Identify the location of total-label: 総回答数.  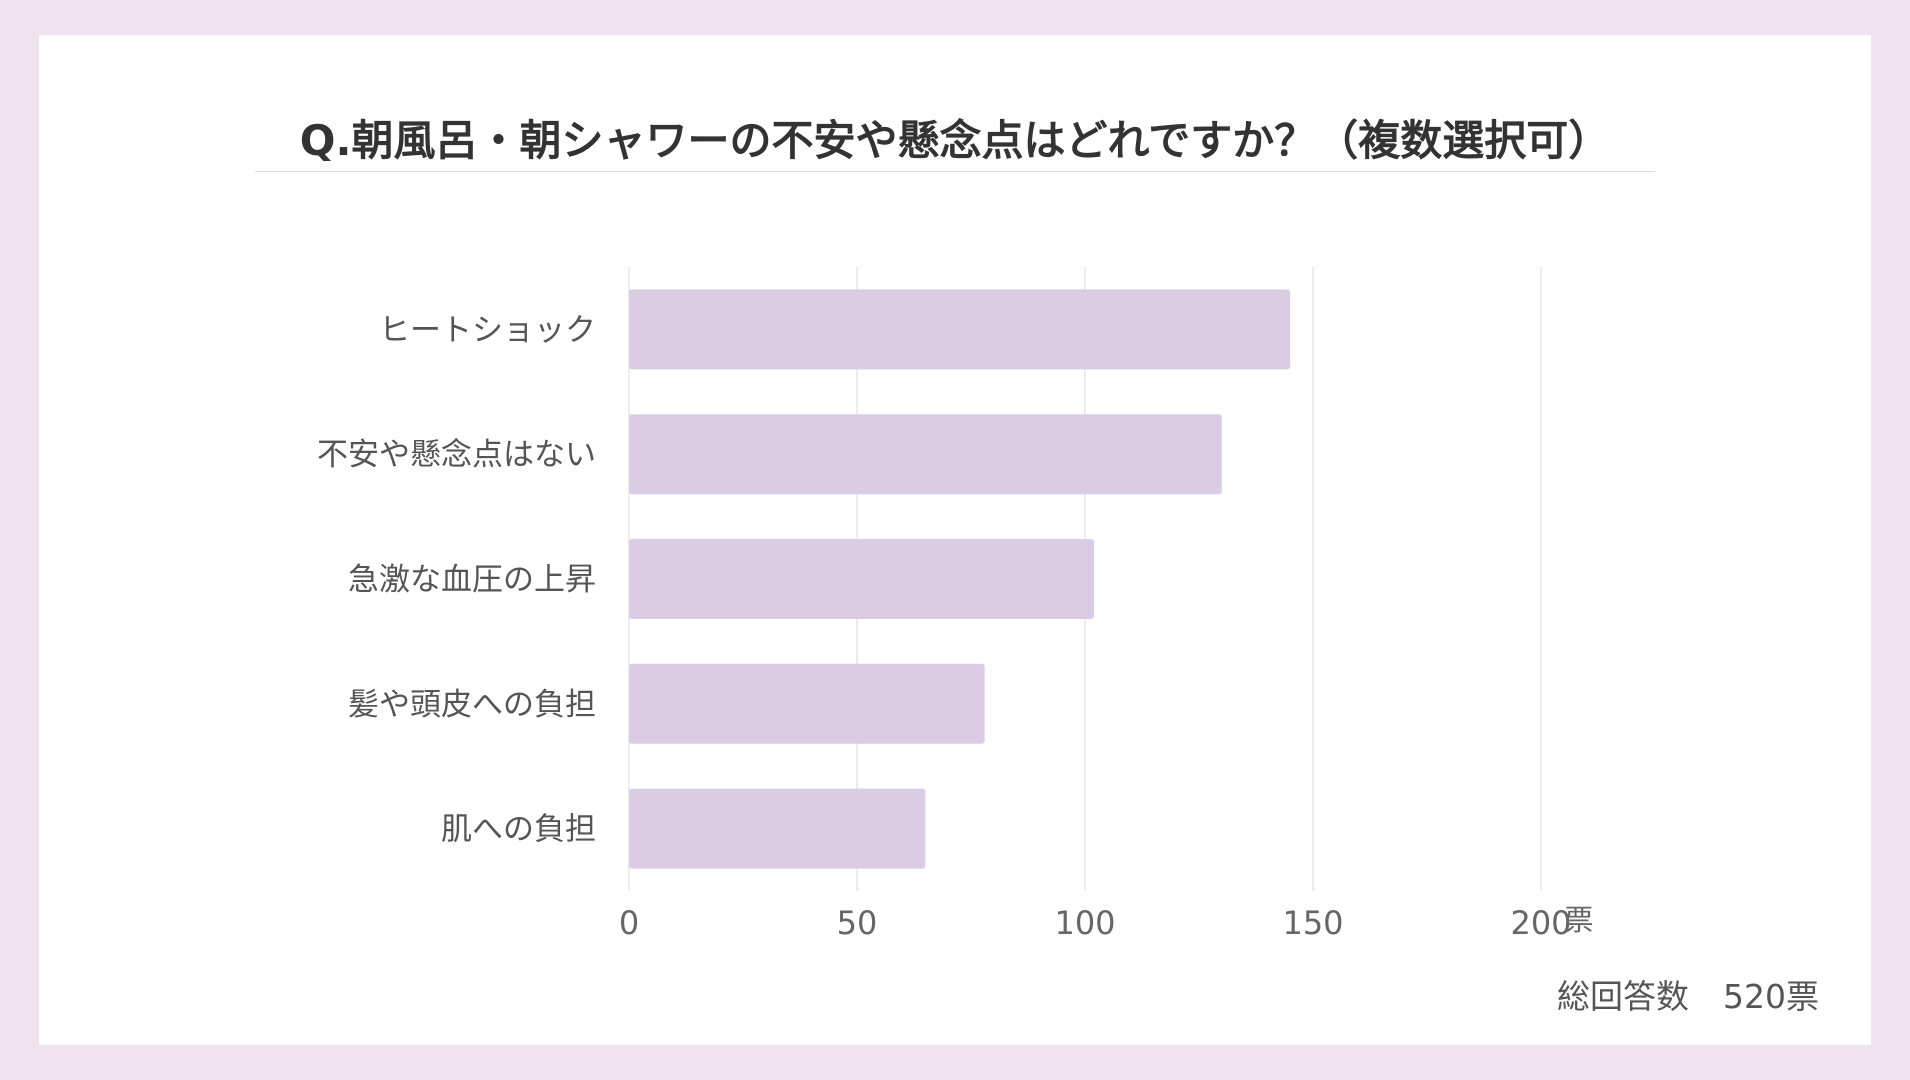
(1623, 996).